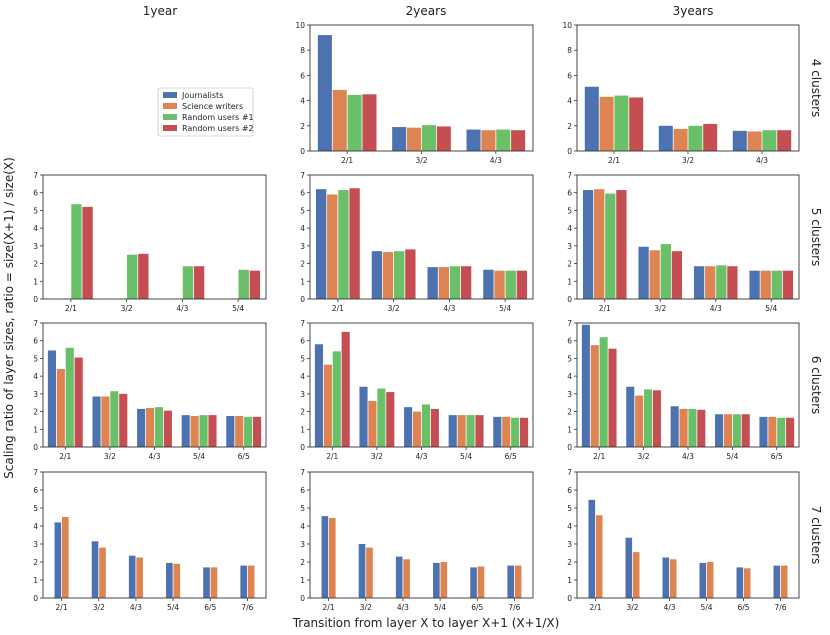 The height and width of the screenshot is (635, 830). What do you see at coordinates (569, 50) in the screenshot?
I see `y-tick-label: 8` at bounding box center [569, 50].